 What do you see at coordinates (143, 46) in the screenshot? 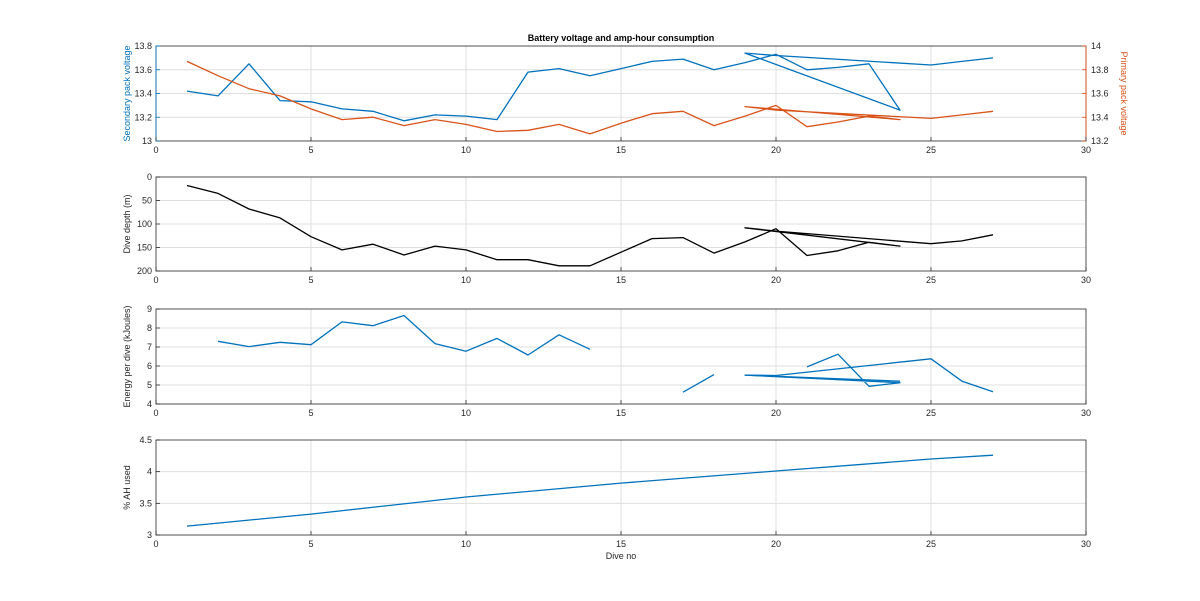
I see `y-tick-label: 13.8` at bounding box center [143, 46].